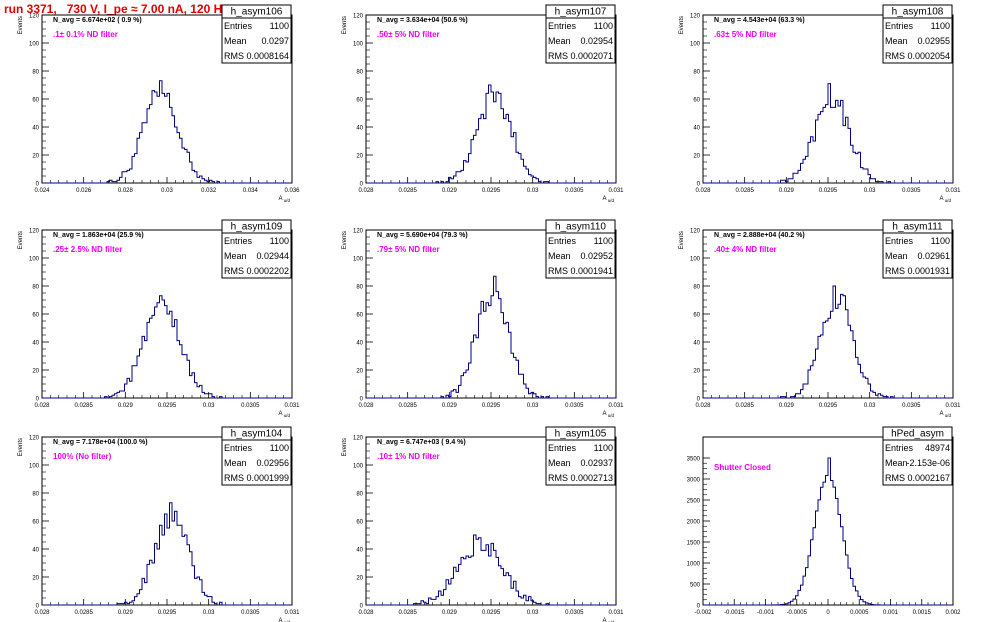 The image size is (996, 622). Describe the element at coordinates (359, 523) in the screenshot. I see `y-tick-label: 60` at that location.